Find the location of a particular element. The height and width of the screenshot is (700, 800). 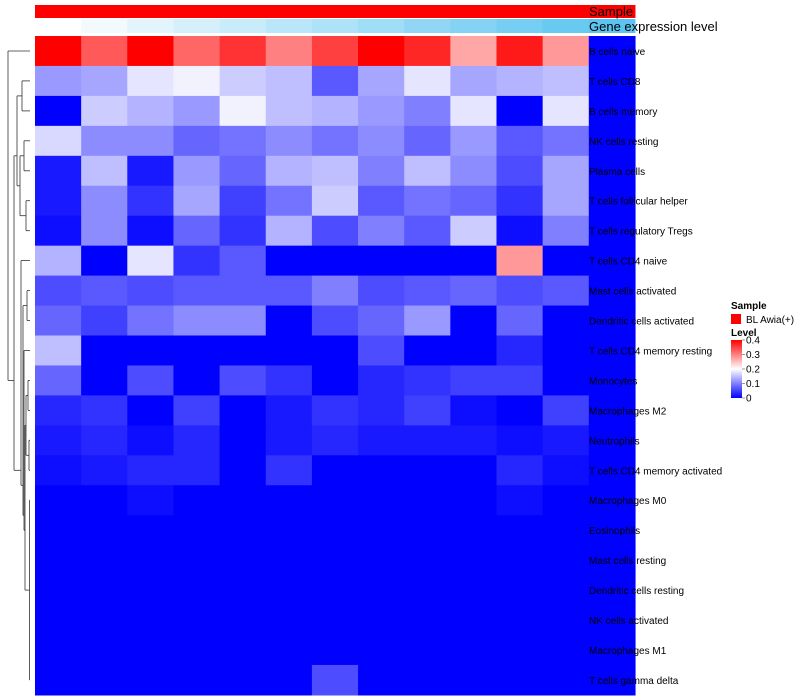

row-label: T cells CD4 memory resting is located at coordinates (650, 351).